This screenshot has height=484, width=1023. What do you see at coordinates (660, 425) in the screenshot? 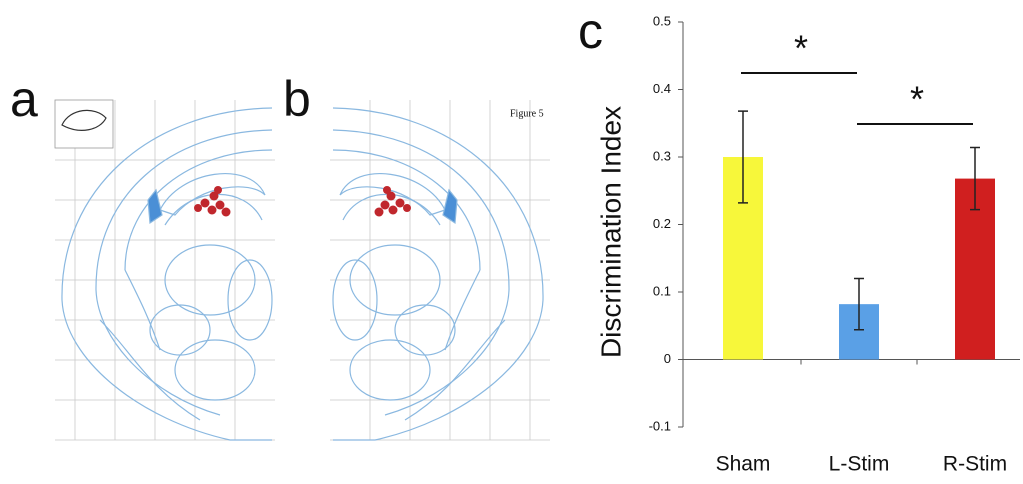
I see `y-tick-label: -0.1` at bounding box center [660, 425].